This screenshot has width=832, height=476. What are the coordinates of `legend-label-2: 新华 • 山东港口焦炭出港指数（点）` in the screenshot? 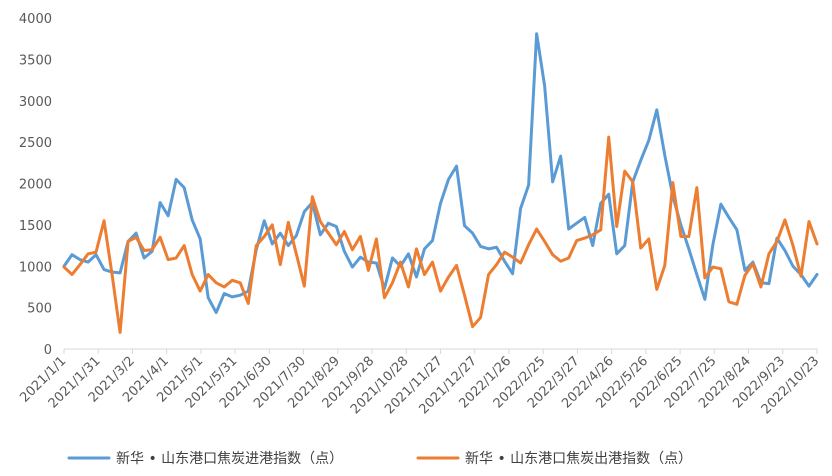 It's located at (578, 459).